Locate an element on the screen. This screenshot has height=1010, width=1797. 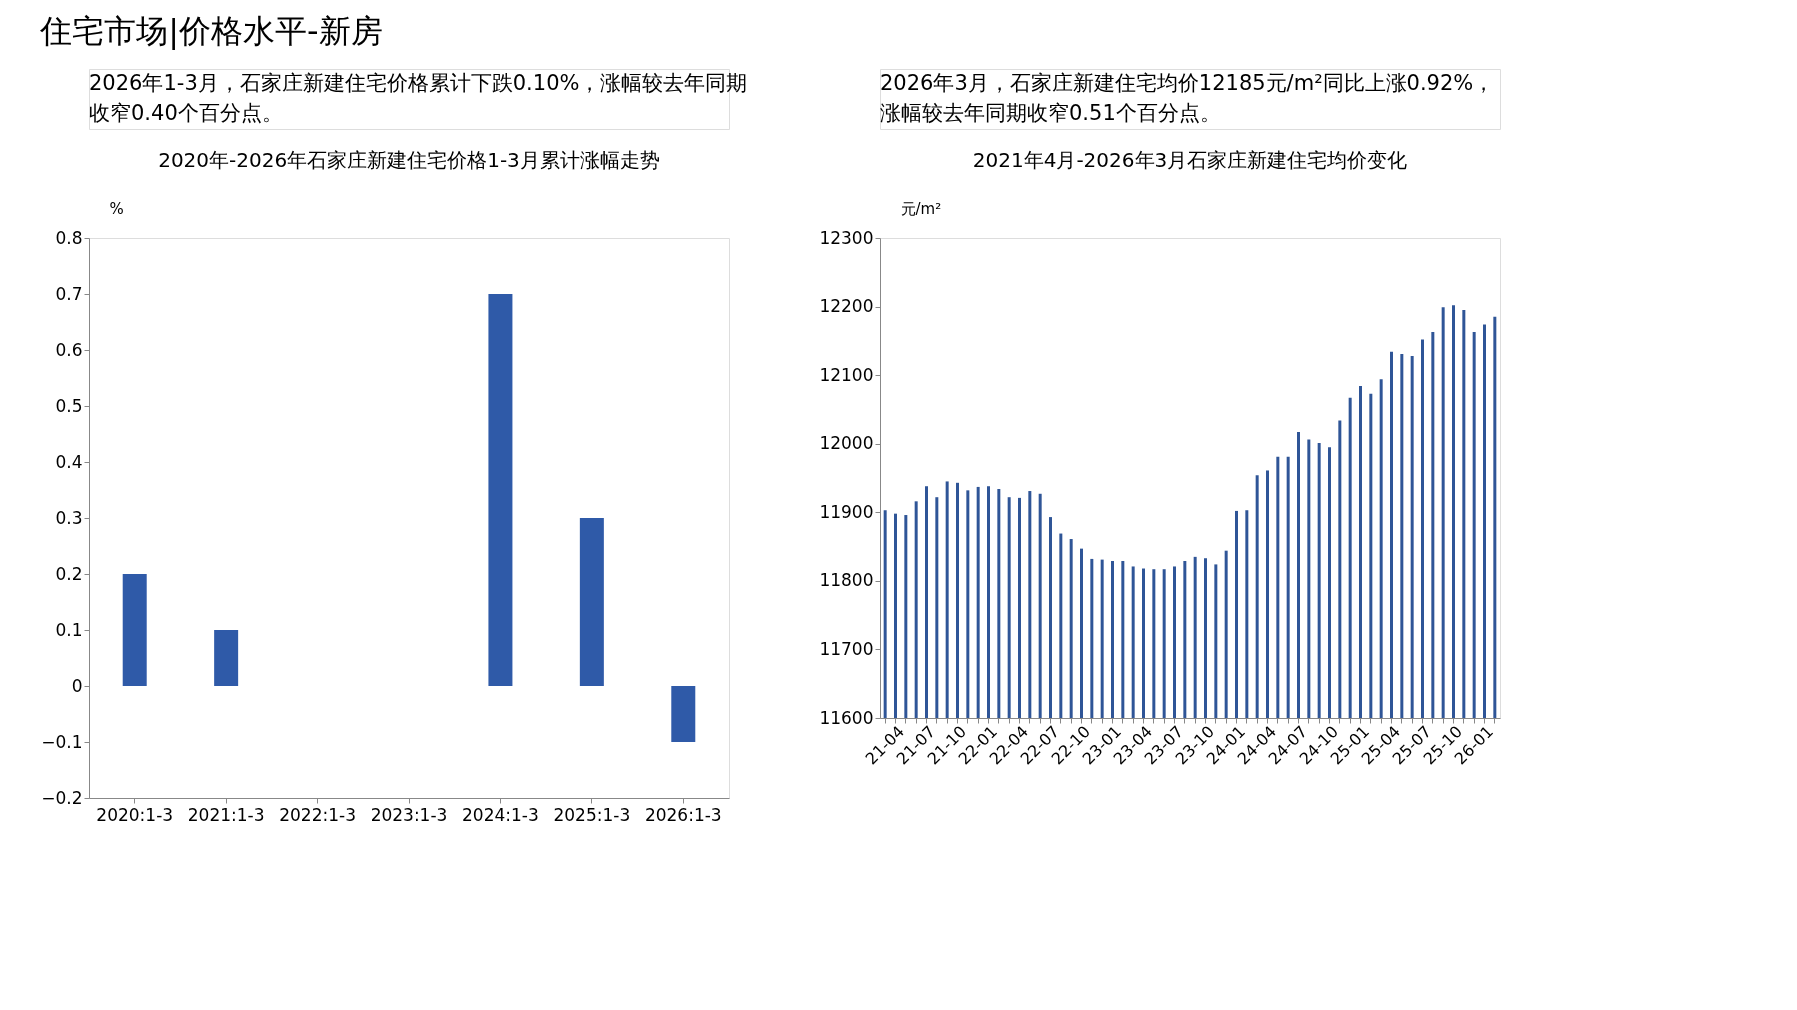
x-tick-label: 2021:1-3 is located at coordinates (226, 814).